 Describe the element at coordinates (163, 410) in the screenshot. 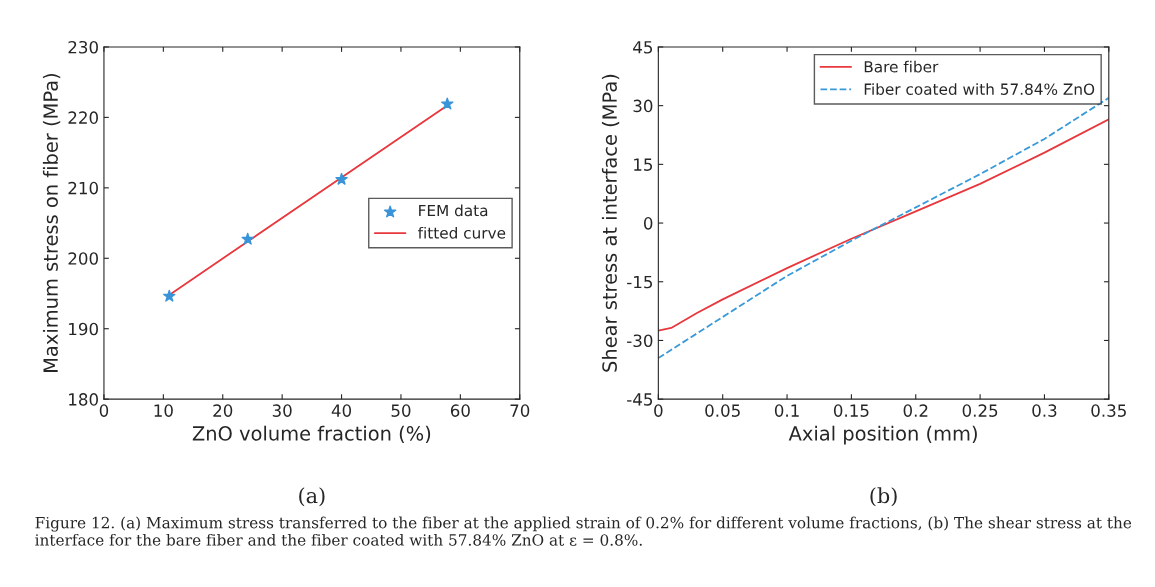

I see `x-tick-label: 10` at that location.